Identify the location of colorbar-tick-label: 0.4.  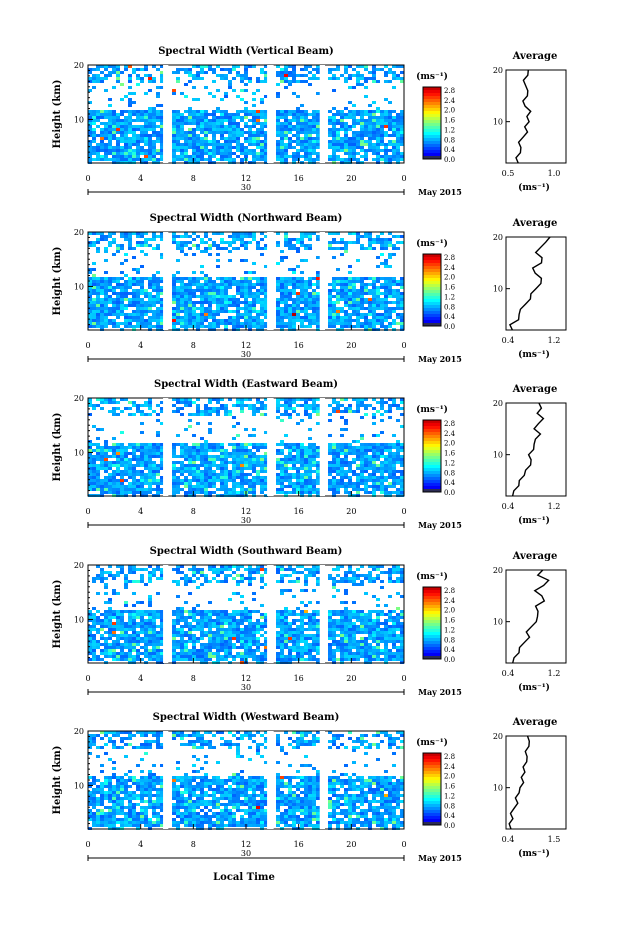
(450, 317).